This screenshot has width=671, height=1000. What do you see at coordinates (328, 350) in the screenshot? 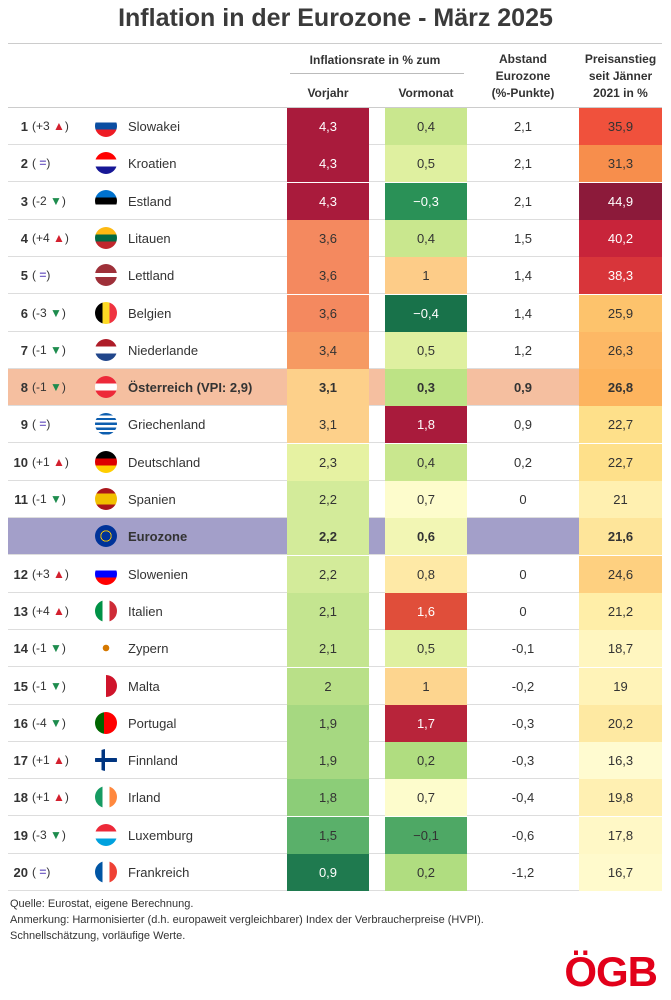
I see `cell-vorjahr: 3,4` at bounding box center [328, 350].